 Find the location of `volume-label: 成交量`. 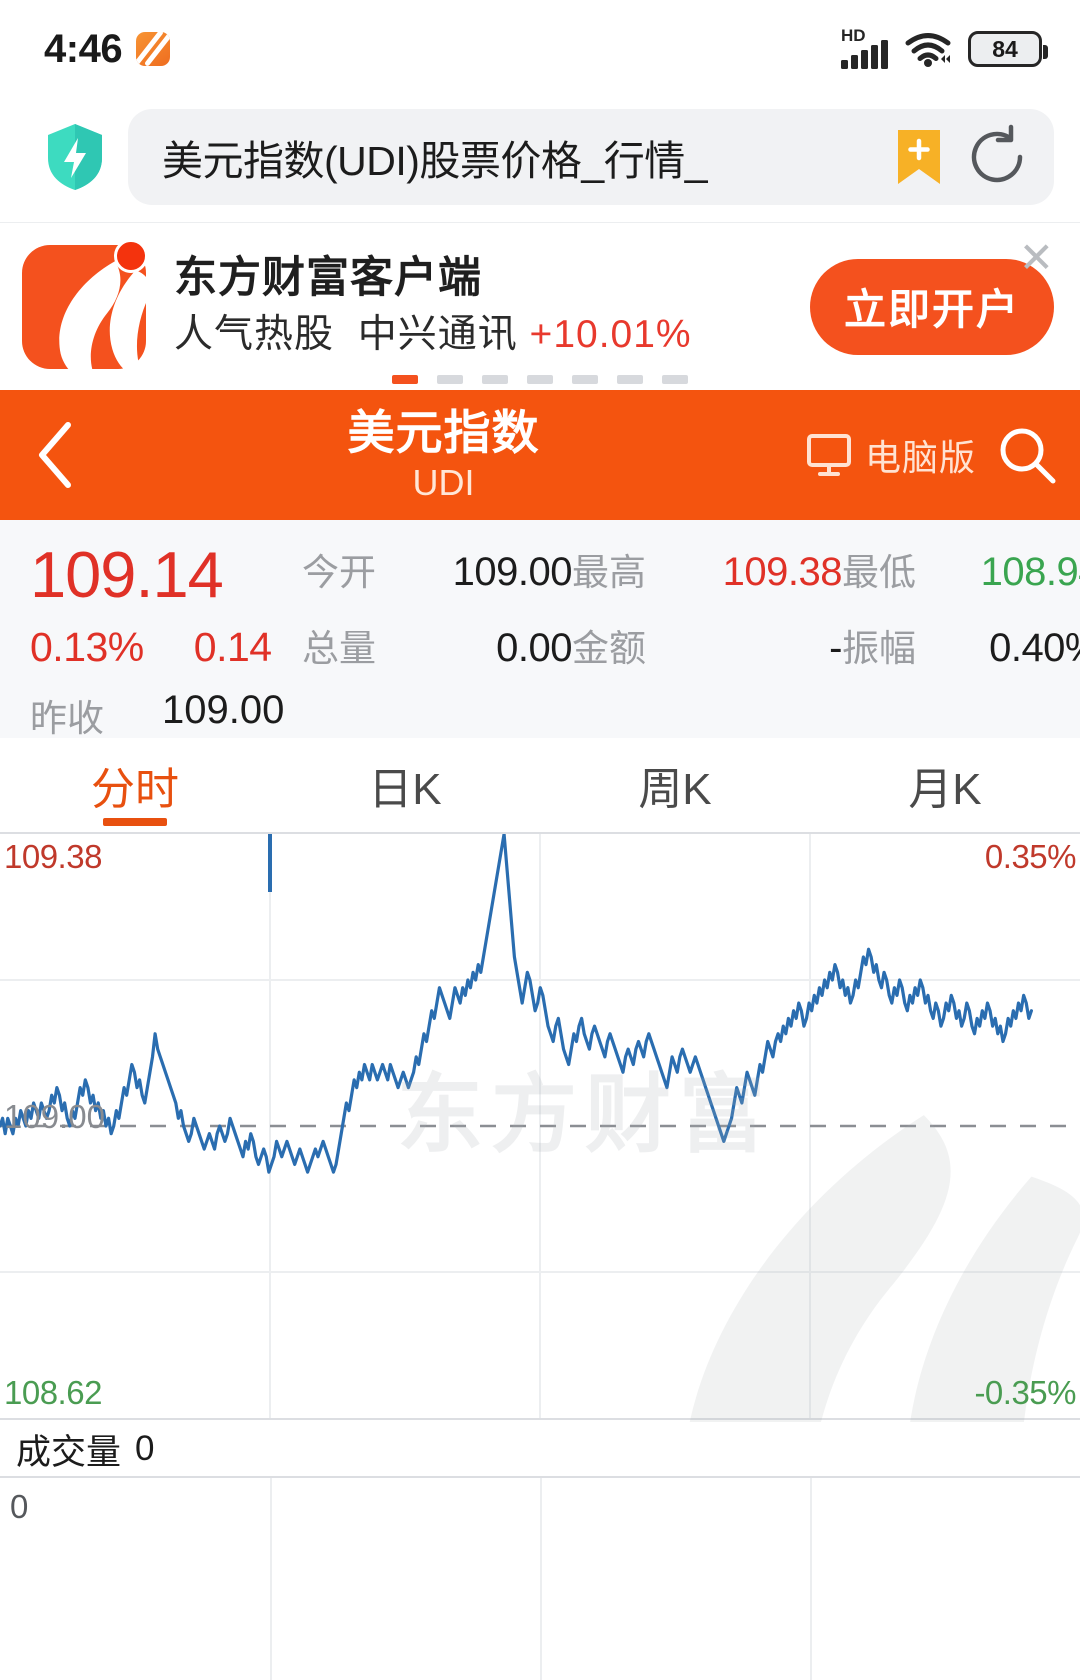

volume-label: 成交量 is located at coordinates (69, 1452).